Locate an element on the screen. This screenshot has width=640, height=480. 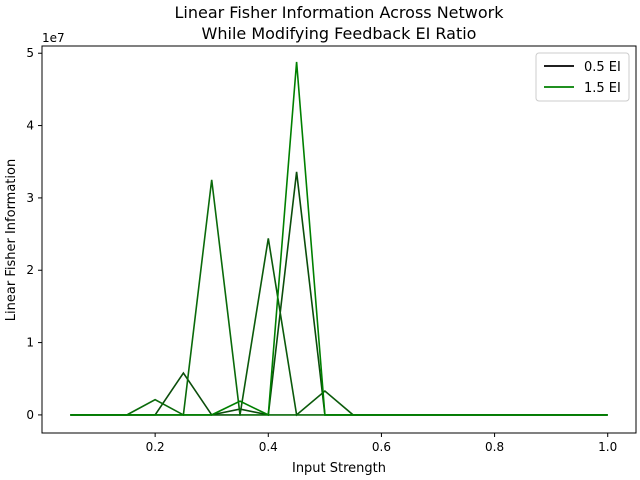
x-tick-label: 0.6 is located at coordinates (381, 447).